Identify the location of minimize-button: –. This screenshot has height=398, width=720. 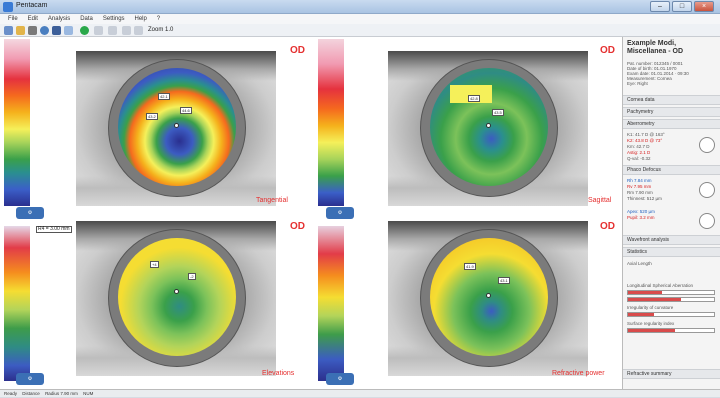
(660, 6).